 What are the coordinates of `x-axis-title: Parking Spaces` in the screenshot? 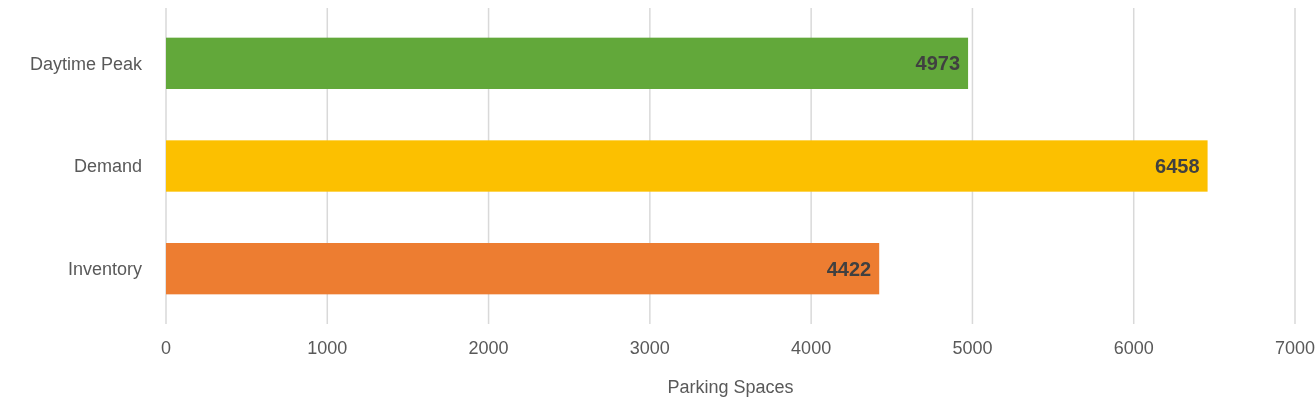 It's located at (730, 387).